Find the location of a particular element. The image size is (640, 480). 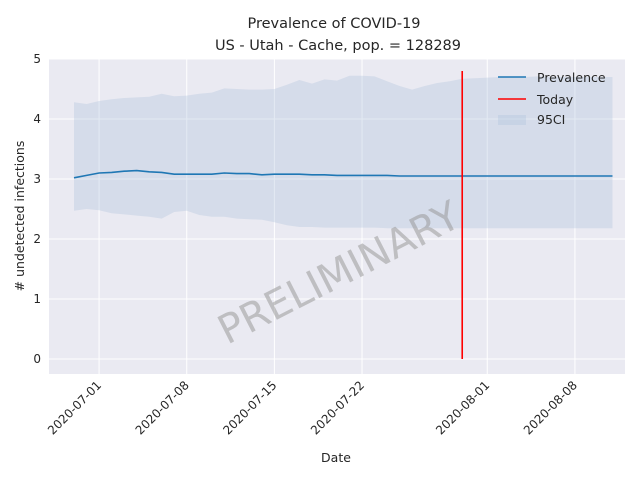

y-tick-labels: 0 1 2 3 4 5 is located at coordinates (37, 209).